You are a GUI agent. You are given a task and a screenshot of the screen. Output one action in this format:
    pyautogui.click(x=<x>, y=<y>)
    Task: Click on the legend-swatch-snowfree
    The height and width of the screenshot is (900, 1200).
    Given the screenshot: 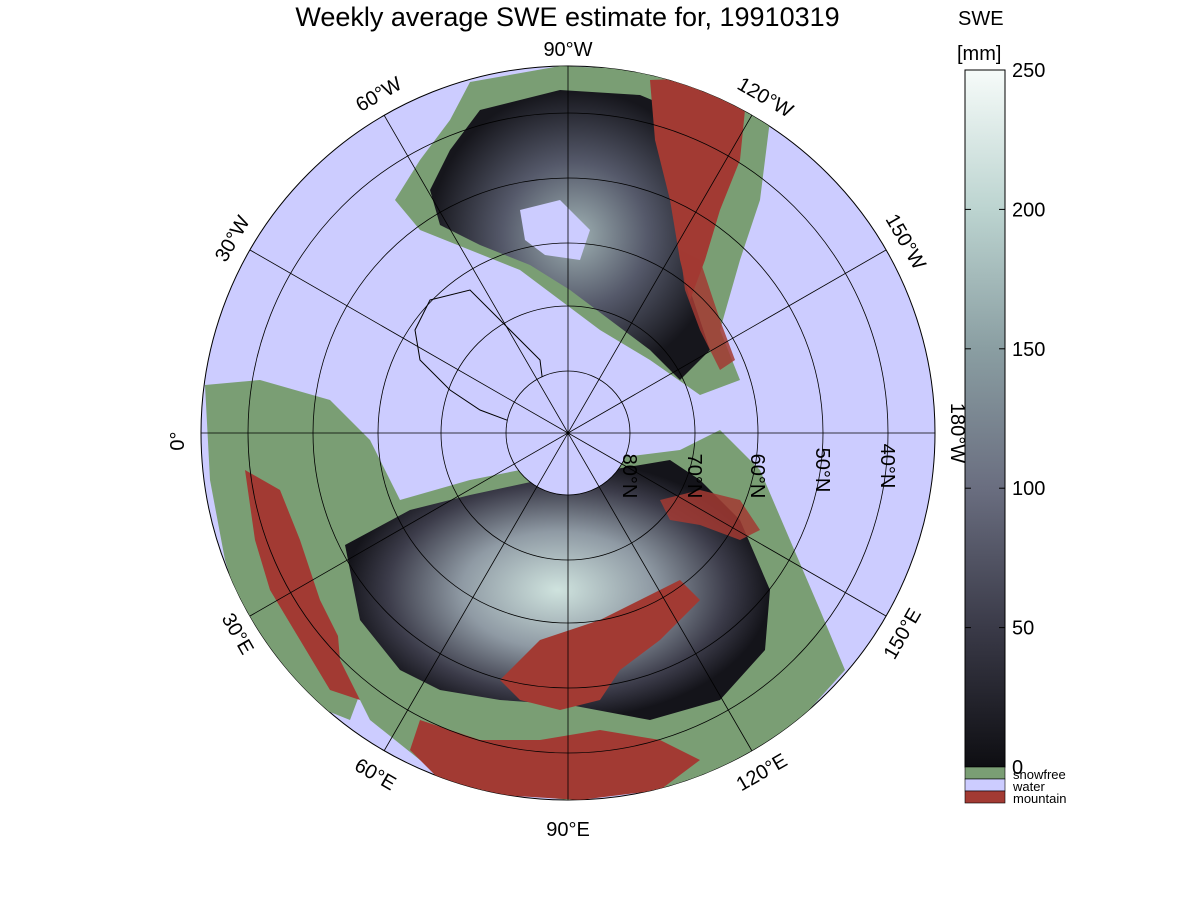 What is the action you would take?
    pyautogui.click(x=985, y=773)
    